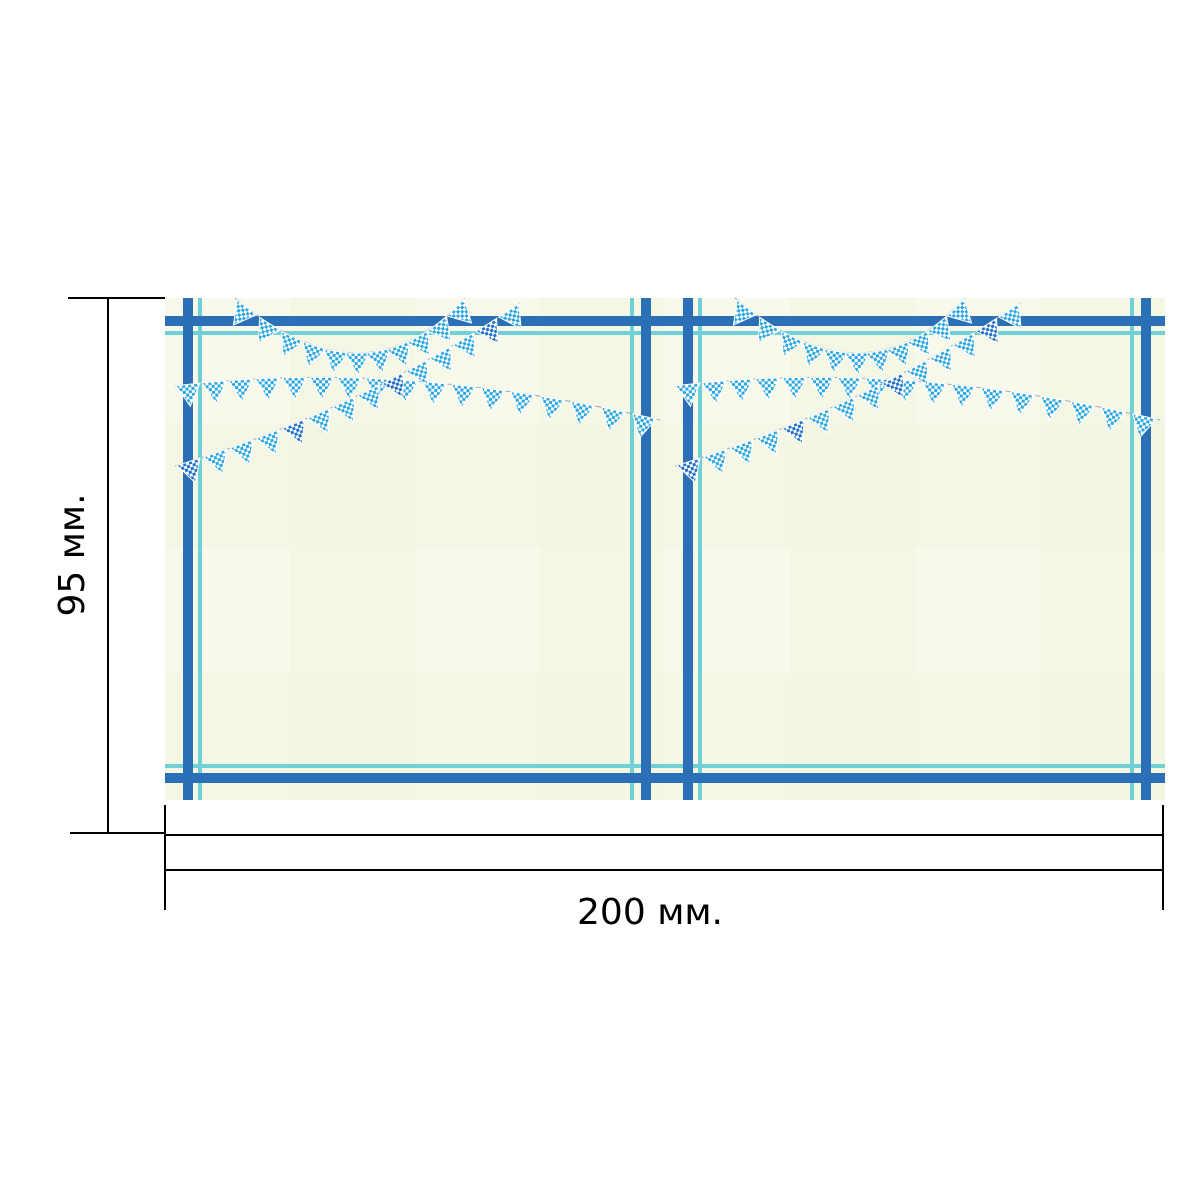 The width and height of the screenshot is (1200, 1200). I want to click on height-label: 95 мм., so click(72, 554).